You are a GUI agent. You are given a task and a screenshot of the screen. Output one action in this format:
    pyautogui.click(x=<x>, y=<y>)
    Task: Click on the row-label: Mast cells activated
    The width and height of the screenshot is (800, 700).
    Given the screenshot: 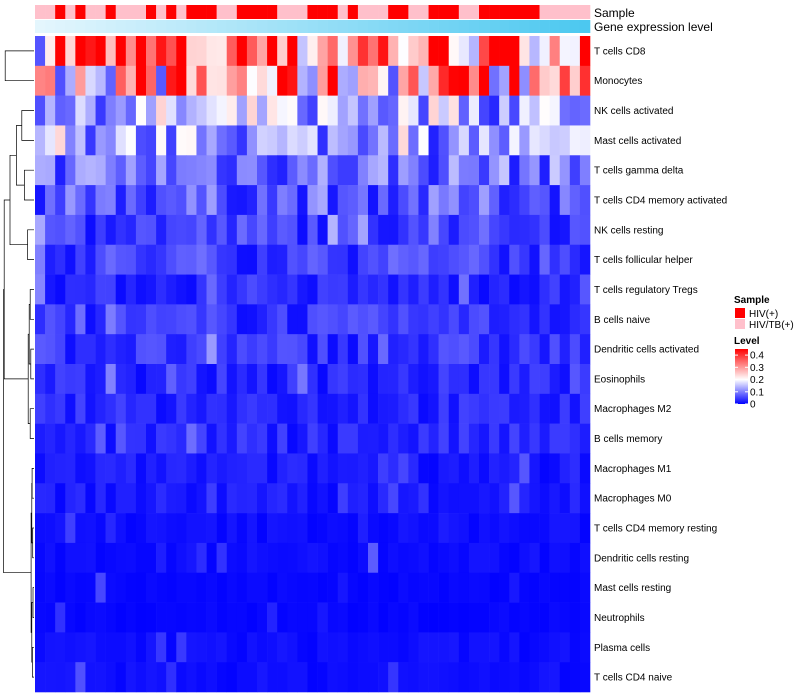 What is the action you would take?
    pyautogui.click(x=637, y=141)
    